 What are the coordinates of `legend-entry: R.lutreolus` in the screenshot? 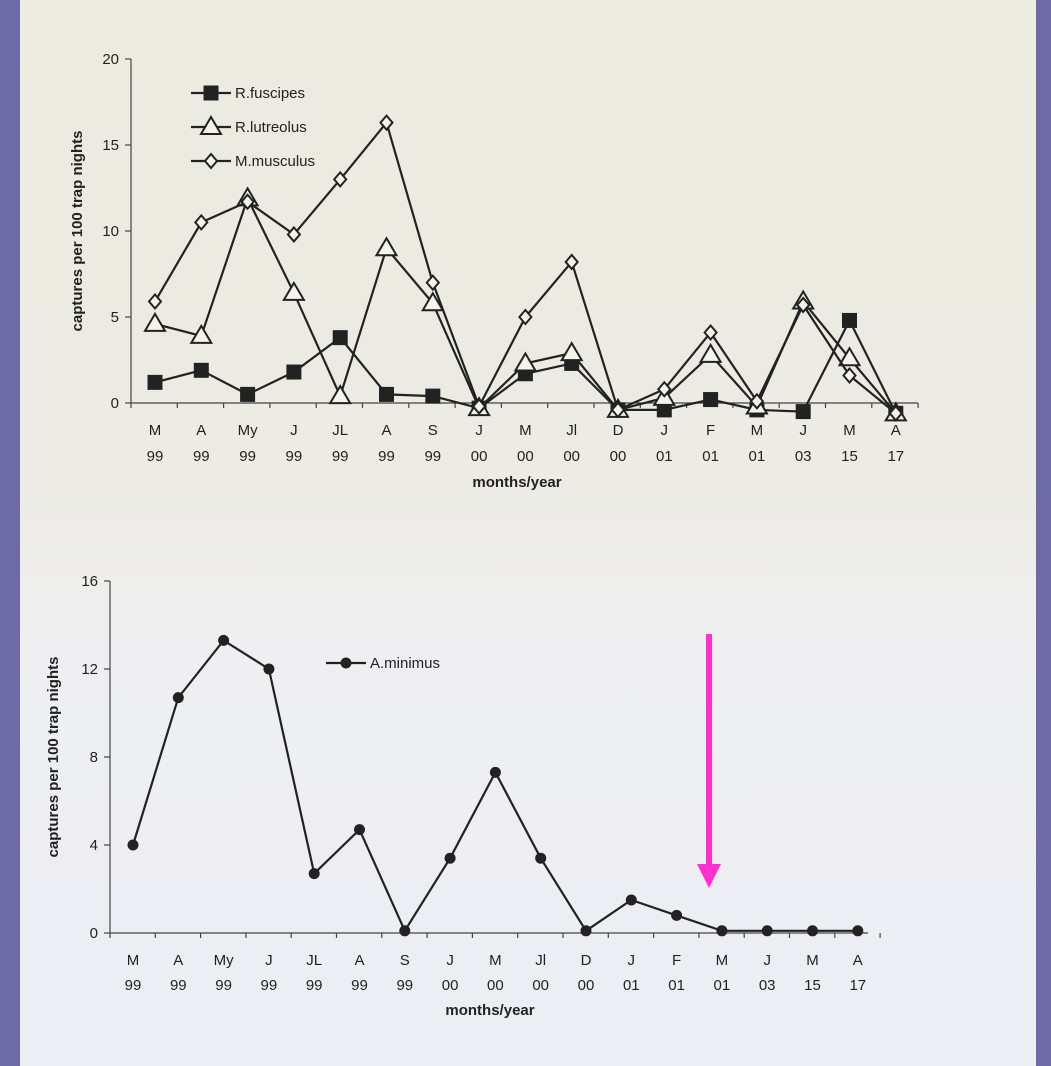 It's located at (249, 125).